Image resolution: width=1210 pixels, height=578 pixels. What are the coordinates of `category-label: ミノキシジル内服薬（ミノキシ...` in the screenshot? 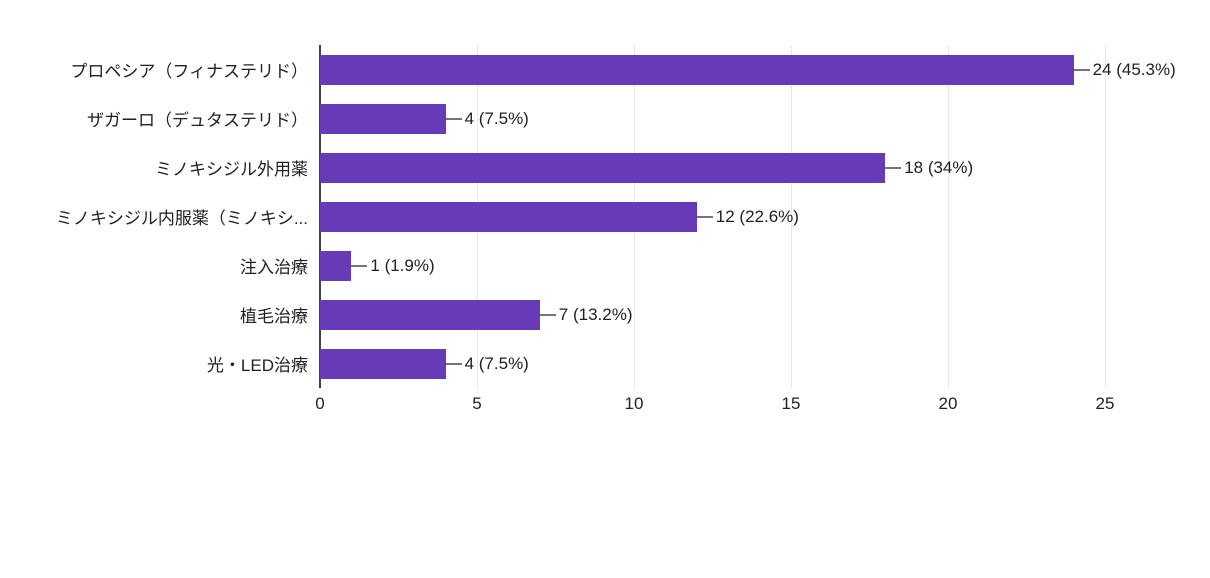 It's located at (181, 218).